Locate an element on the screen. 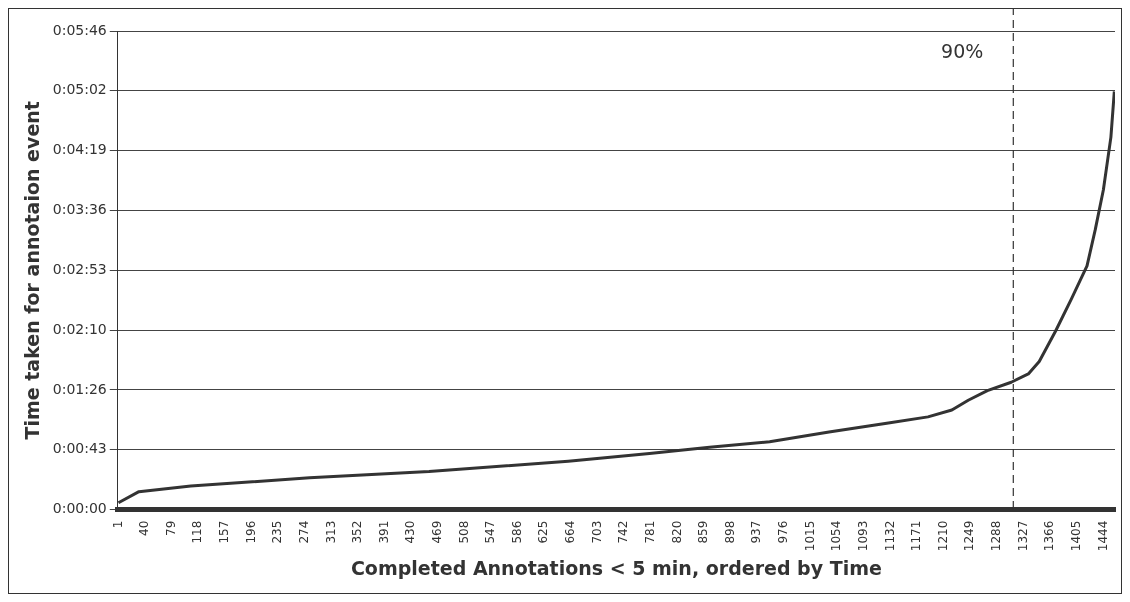 This screenshot has width=1130, height=602. x-tick-label: 1093 is located at coordinates (862, 536).